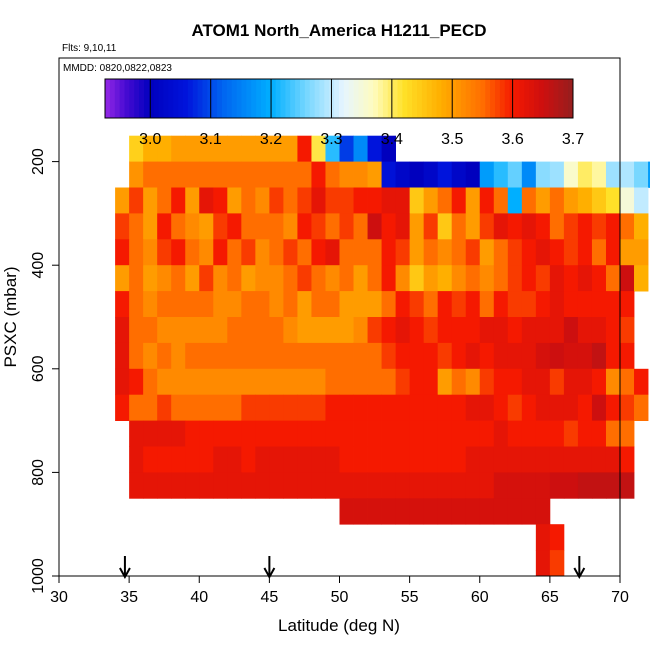  What do you see at coordinates (269, 573) in the screenshot?
I see `down-arrow-icon` at bounding box center [269, 573].